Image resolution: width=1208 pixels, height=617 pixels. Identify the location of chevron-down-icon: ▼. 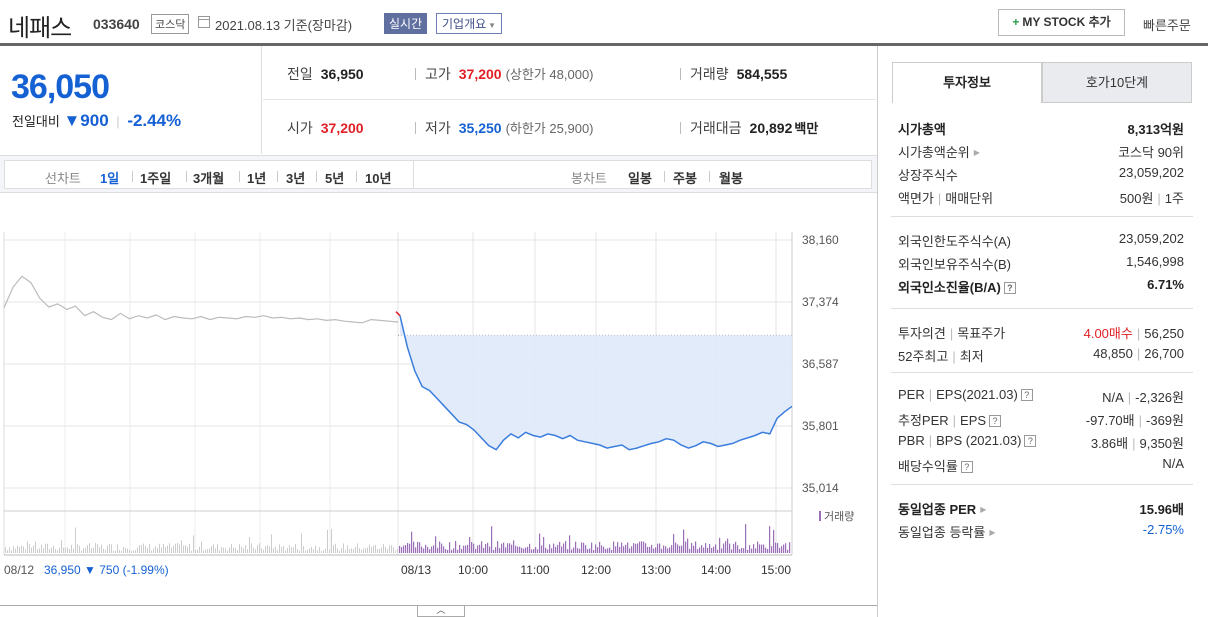
(492, 25).